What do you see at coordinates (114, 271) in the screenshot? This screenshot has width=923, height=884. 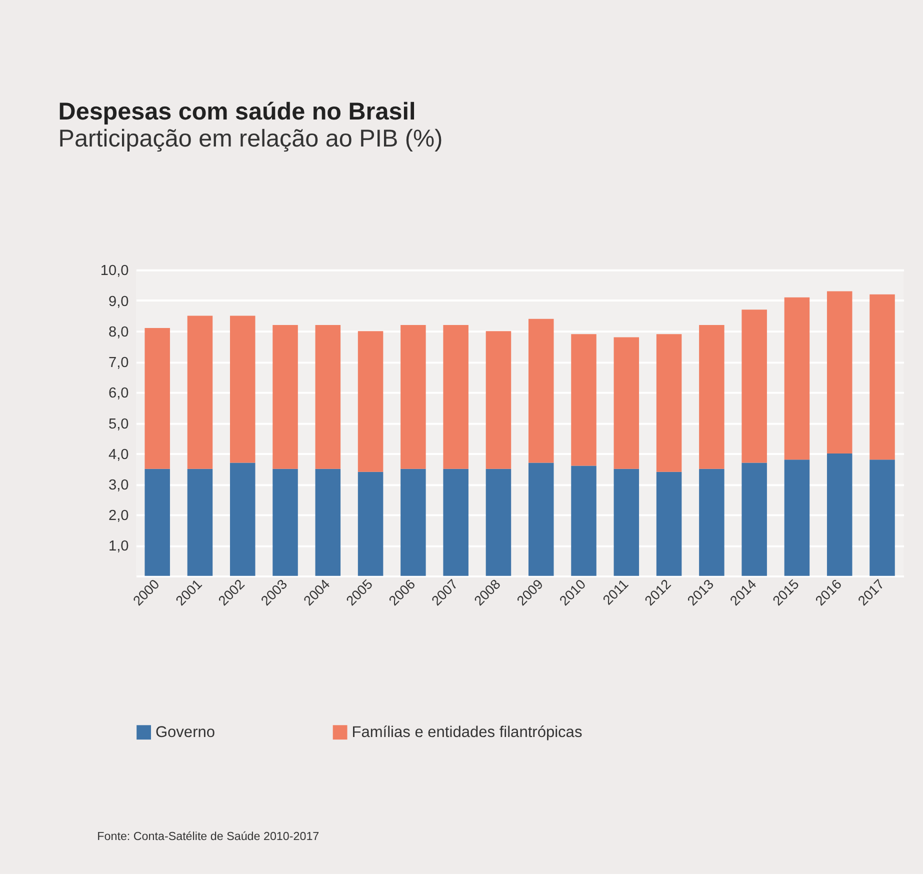 I see `y-tick-label: 10,0` at bounding box center [114, 271].